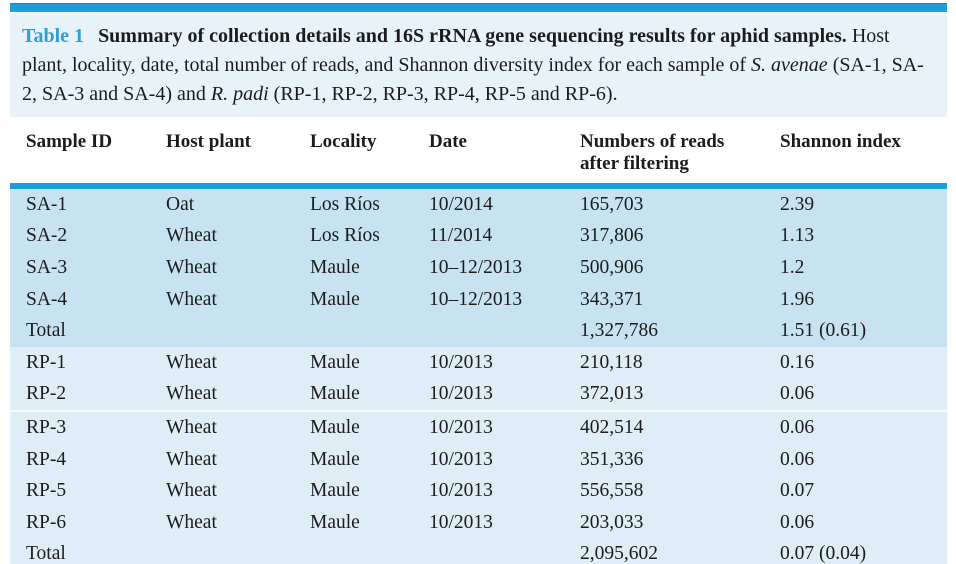 The height and width of the screenshot is (564, 956). I want to click on table-row-total: Total 2,095,602 0.07 (0.04), so click(478, 551).